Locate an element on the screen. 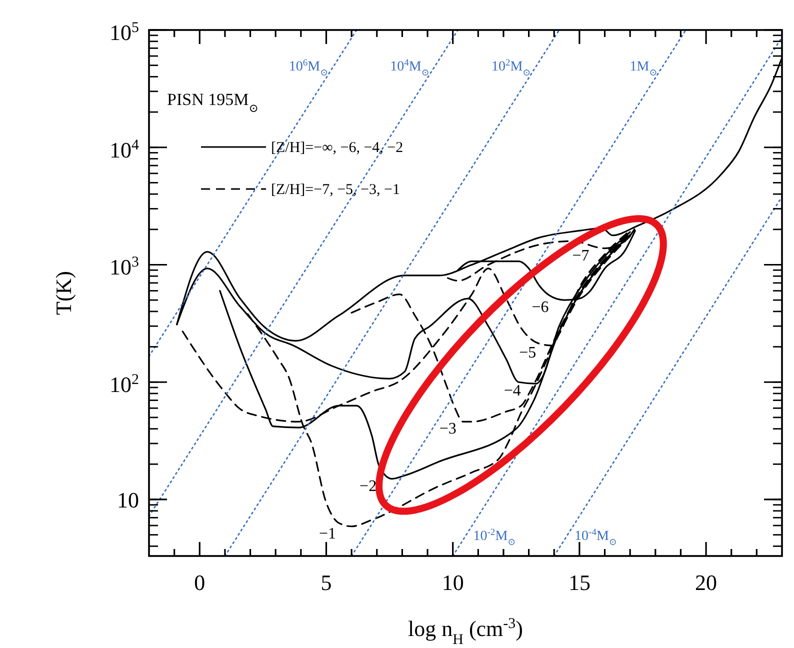 This screenshot has width=794, height=648. annotation: 10$^{6}$M$_{⊙}$ is located at coordinates (308, 68).